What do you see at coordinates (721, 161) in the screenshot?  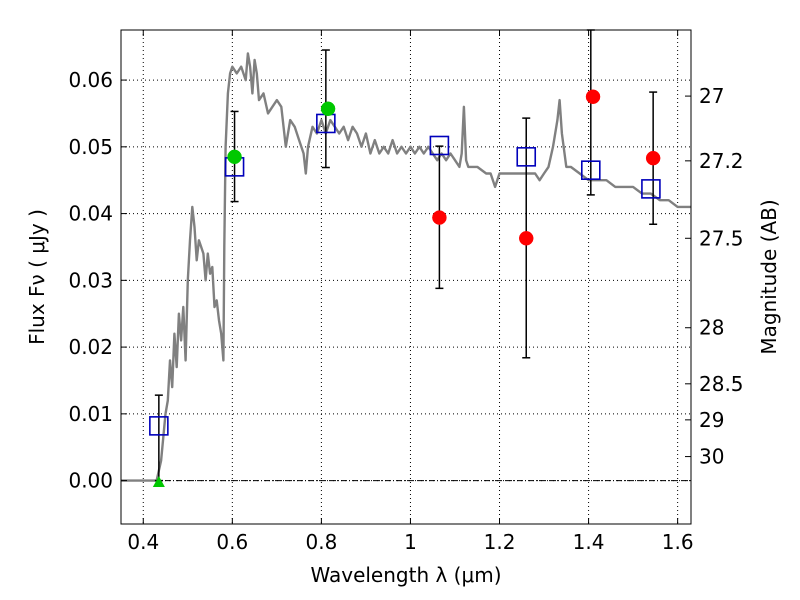 I see `mag-tick-label: 27.2` at bounding box center [721, 161].